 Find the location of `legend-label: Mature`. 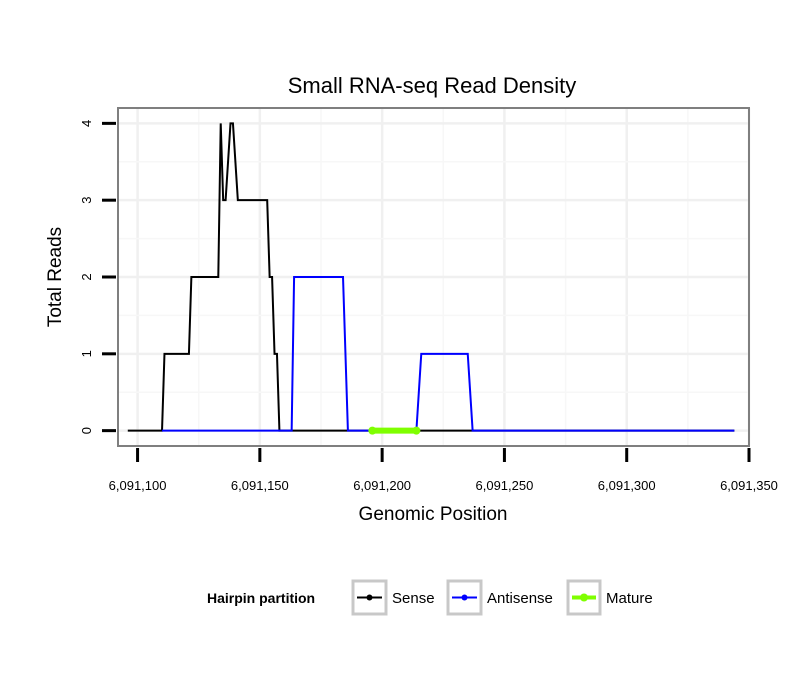

legend-label: Mature is located at coordinates (629, 598).